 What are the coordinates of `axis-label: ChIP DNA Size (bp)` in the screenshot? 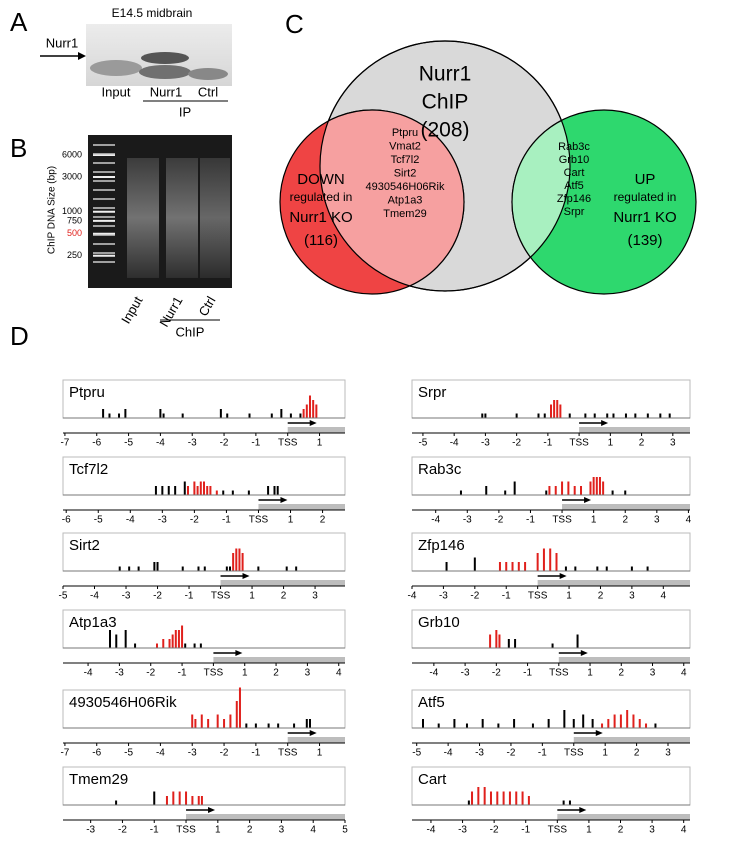 It's located at (52, 210).